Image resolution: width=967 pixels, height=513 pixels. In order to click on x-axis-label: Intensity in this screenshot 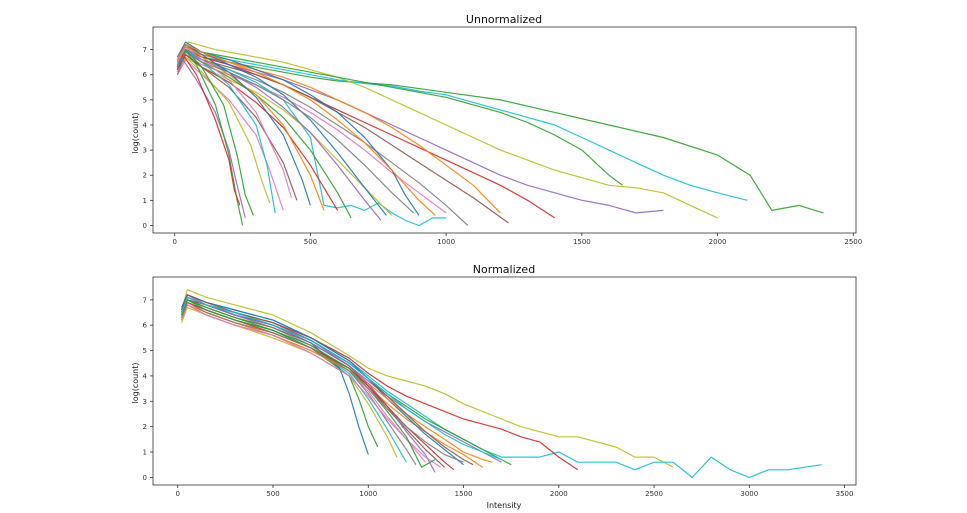, I will do `click(504, 505)`.